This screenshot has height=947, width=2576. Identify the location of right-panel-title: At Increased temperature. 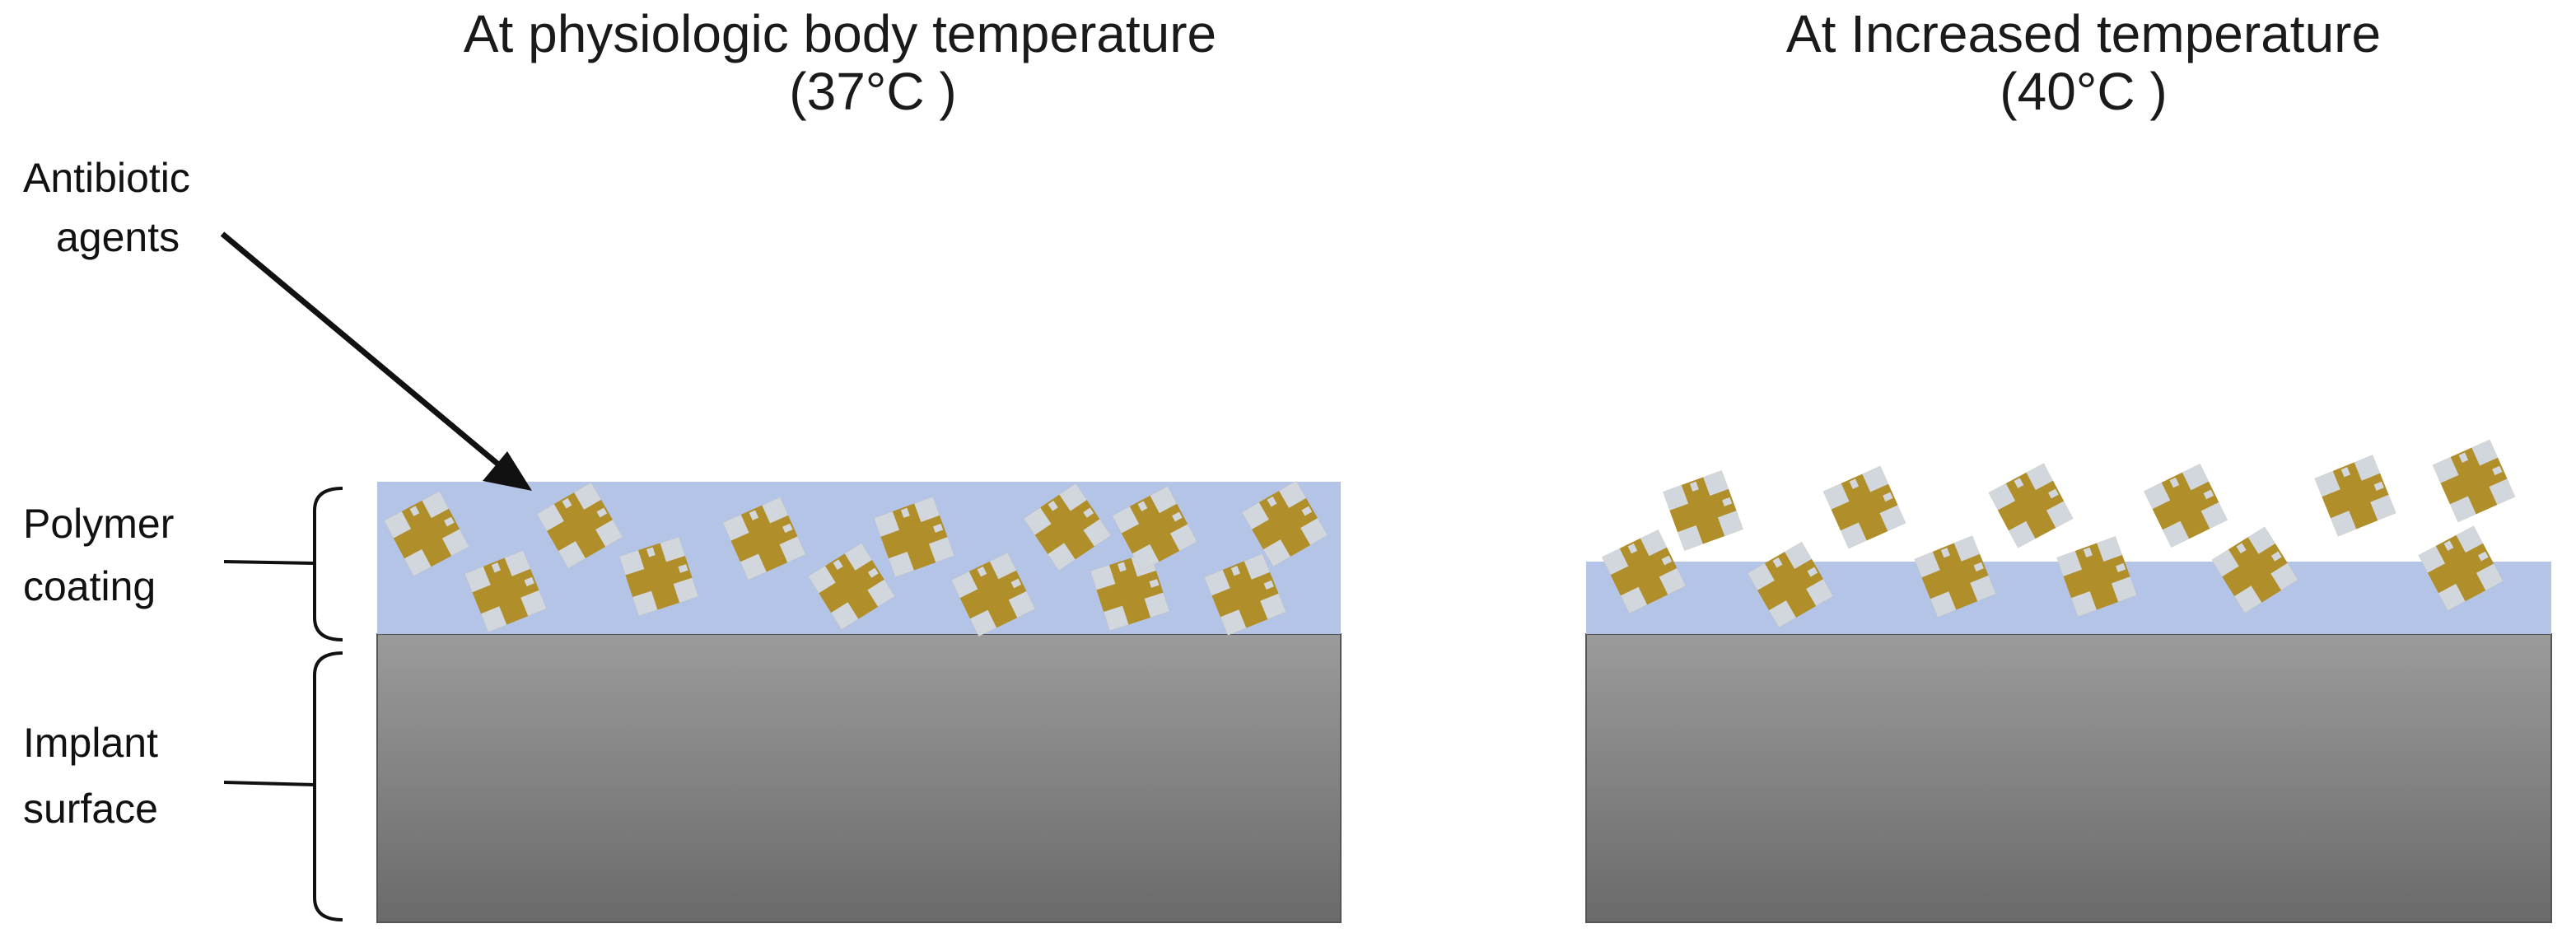
(2083, 33).